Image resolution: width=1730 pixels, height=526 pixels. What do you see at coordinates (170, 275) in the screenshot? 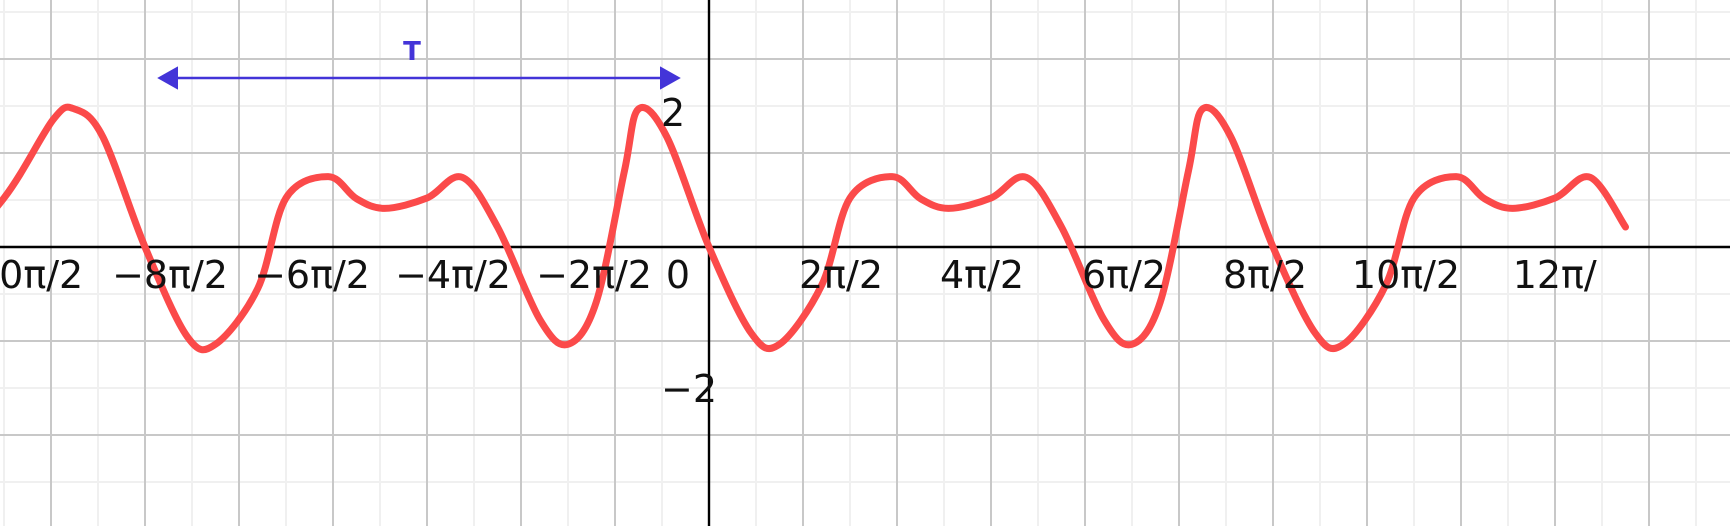
I see `x-tick-label: −8π/2` at bounding box center [170, 275].